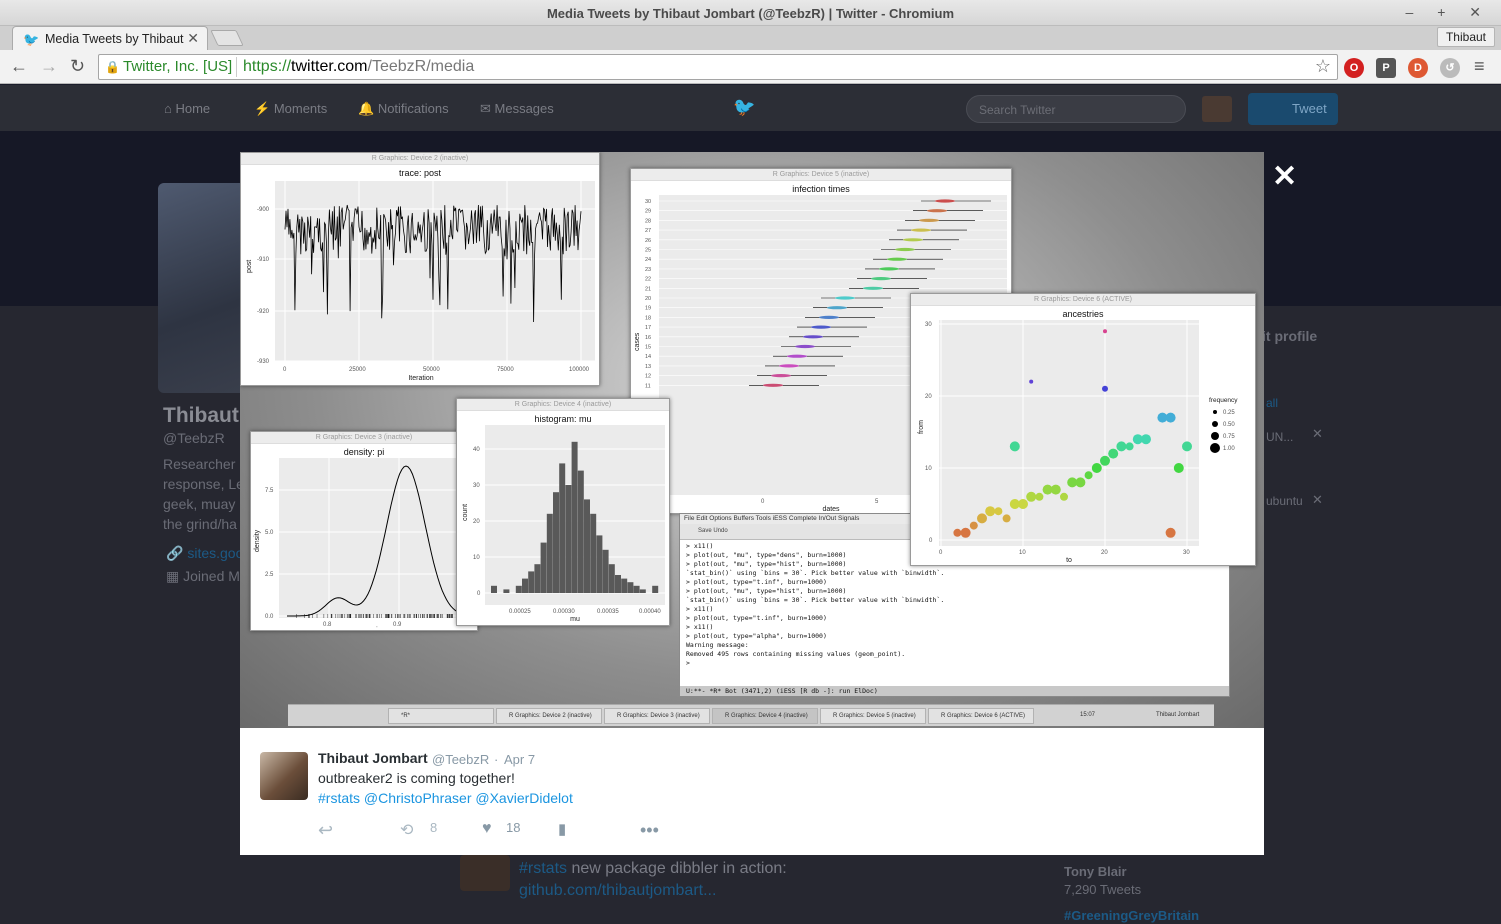  Describe the element at coordinates (19, 66) in the screenshot. I see `back-icon: ←` at that location.